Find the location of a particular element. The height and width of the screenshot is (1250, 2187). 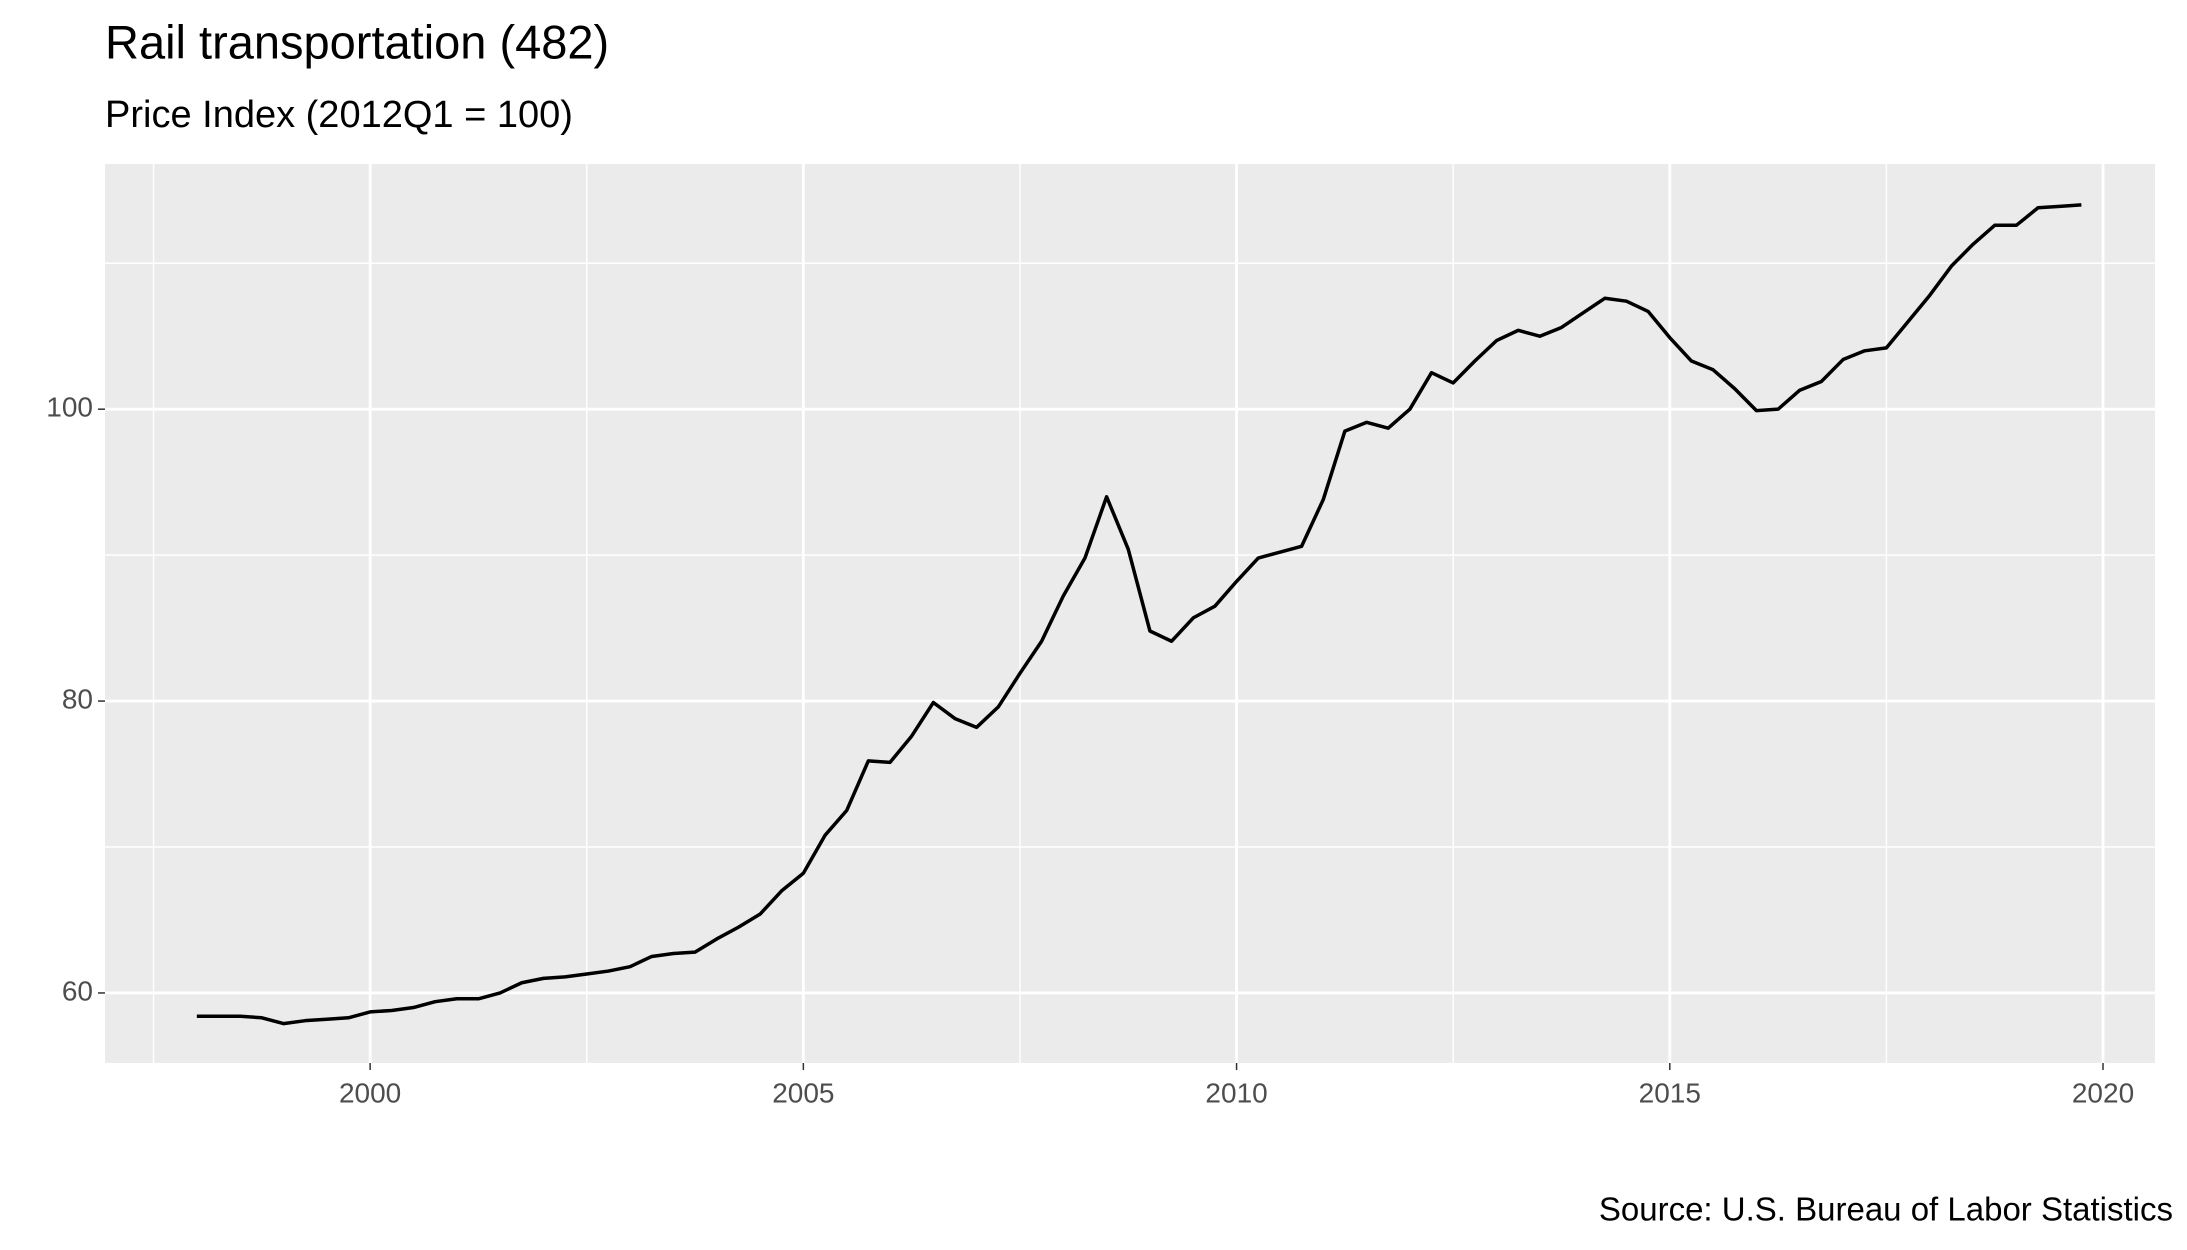

y-tick-label: 60 is located at coordinates (77, 990).